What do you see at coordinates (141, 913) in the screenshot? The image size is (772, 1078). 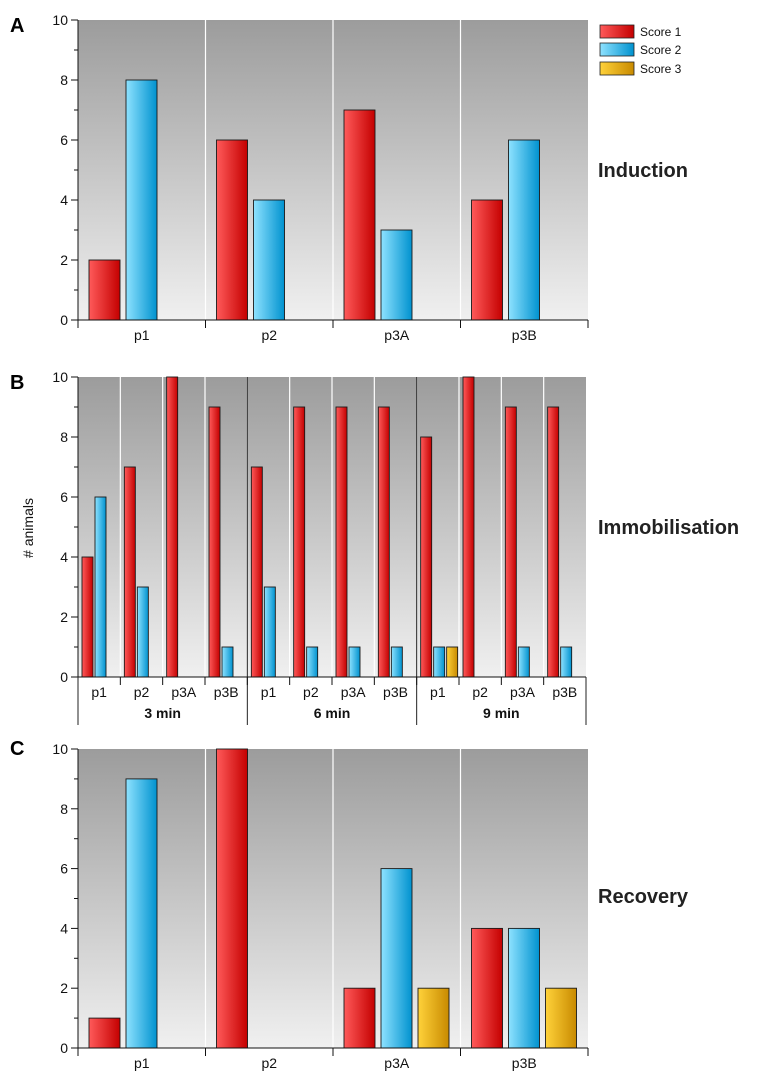 I see `panel-c-bar-score-2-p1` at bounding box center [141, 913].